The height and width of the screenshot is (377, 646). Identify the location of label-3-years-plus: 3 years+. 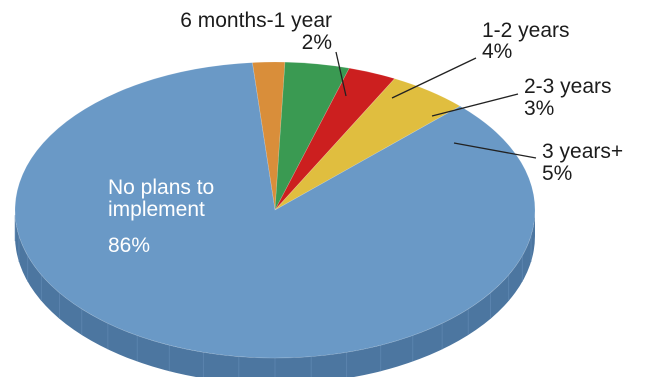
(582, 151).